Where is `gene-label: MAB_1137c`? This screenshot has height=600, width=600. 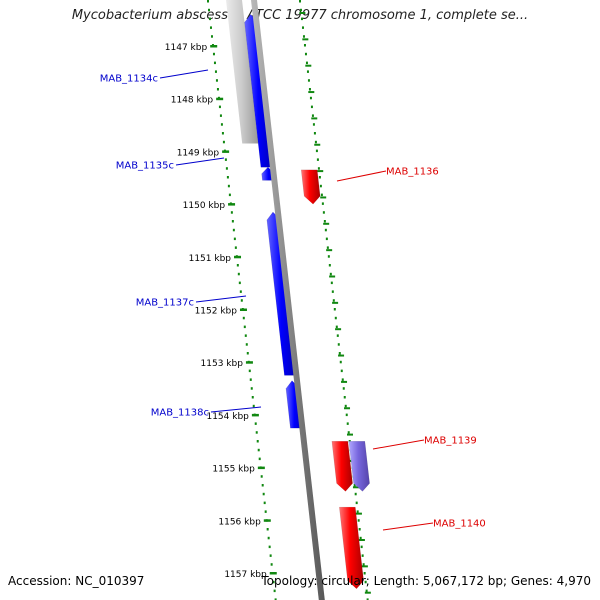 gene-label: MAB_1137c is located at coordinates (165, 303).